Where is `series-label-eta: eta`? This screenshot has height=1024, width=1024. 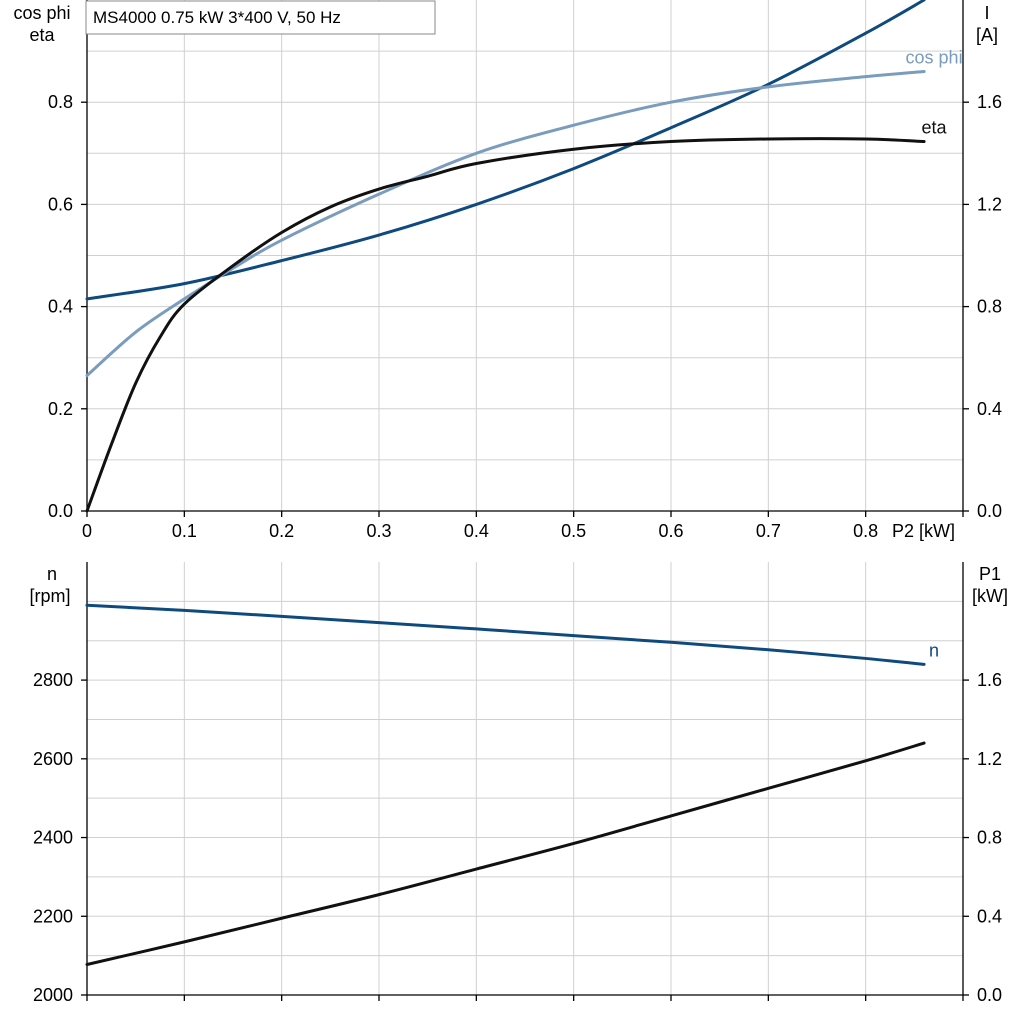
series-label-eta: eta is located at coordinates (935, 128).